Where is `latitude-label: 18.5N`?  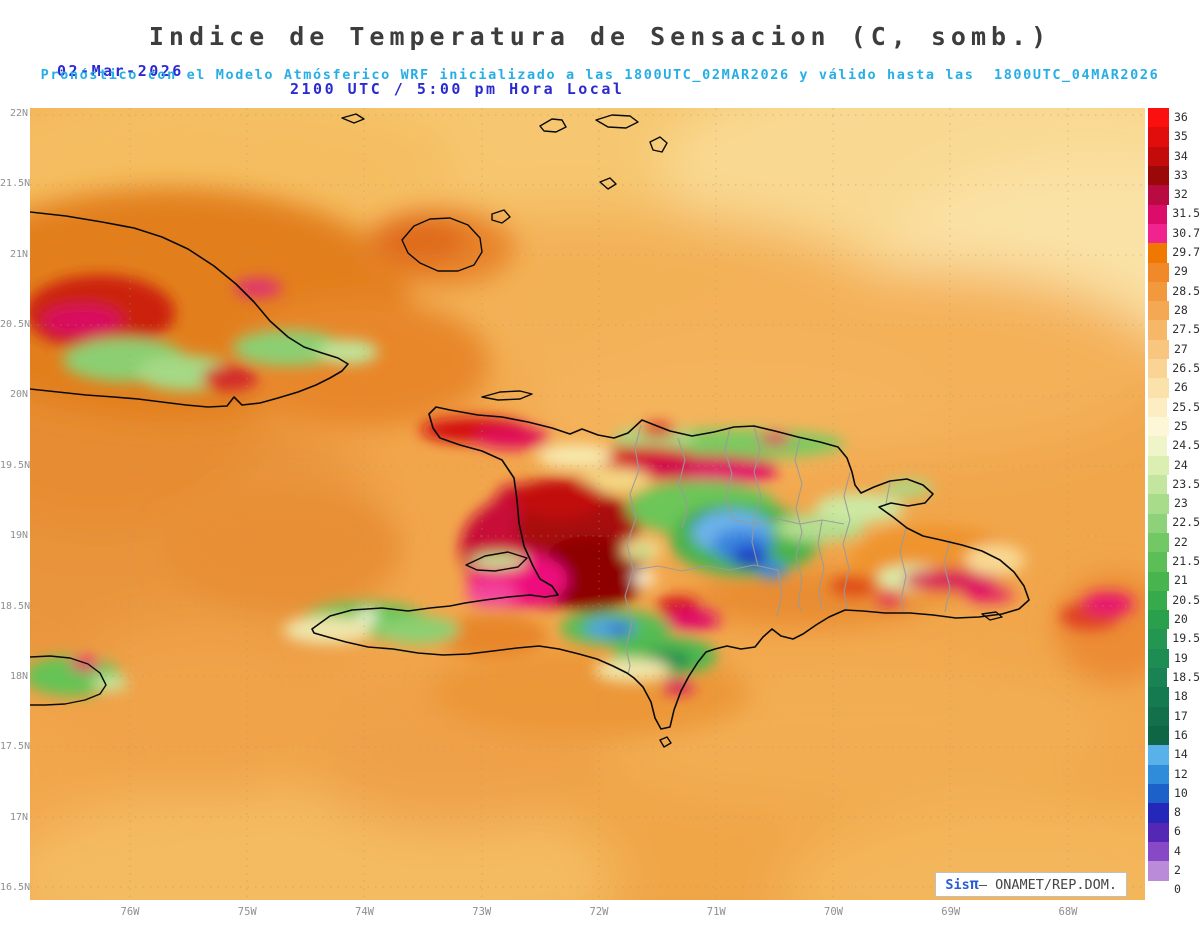
latitude-label: 18.5N is located at coordinates (15, 606).